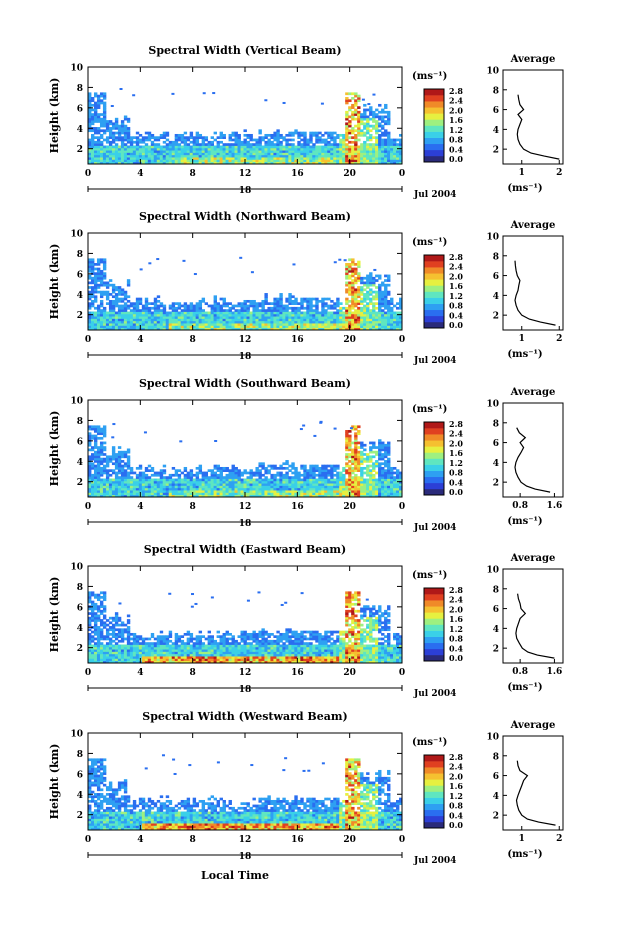 This screenshot has height=929, width=617. Describe the element at coordinates (434, 325) in the screenshot. I see `colorbar-swatch` at that location.